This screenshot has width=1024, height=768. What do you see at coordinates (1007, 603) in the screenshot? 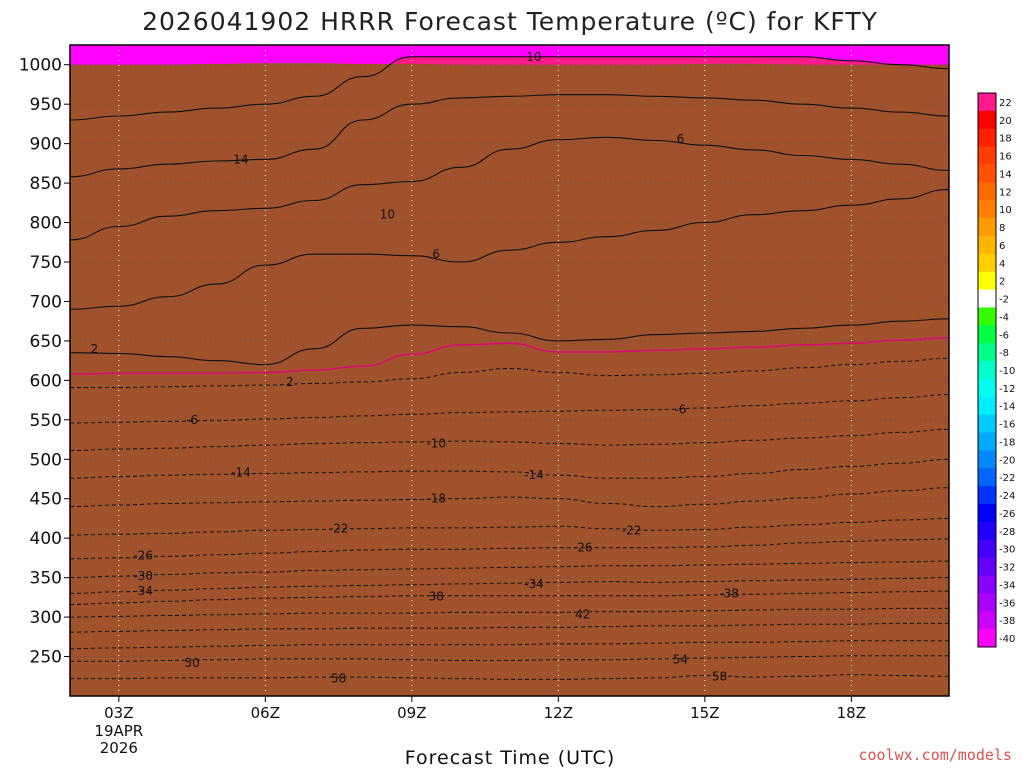
I see `colorbar-label: -36` at bounding box center [1007, 603].